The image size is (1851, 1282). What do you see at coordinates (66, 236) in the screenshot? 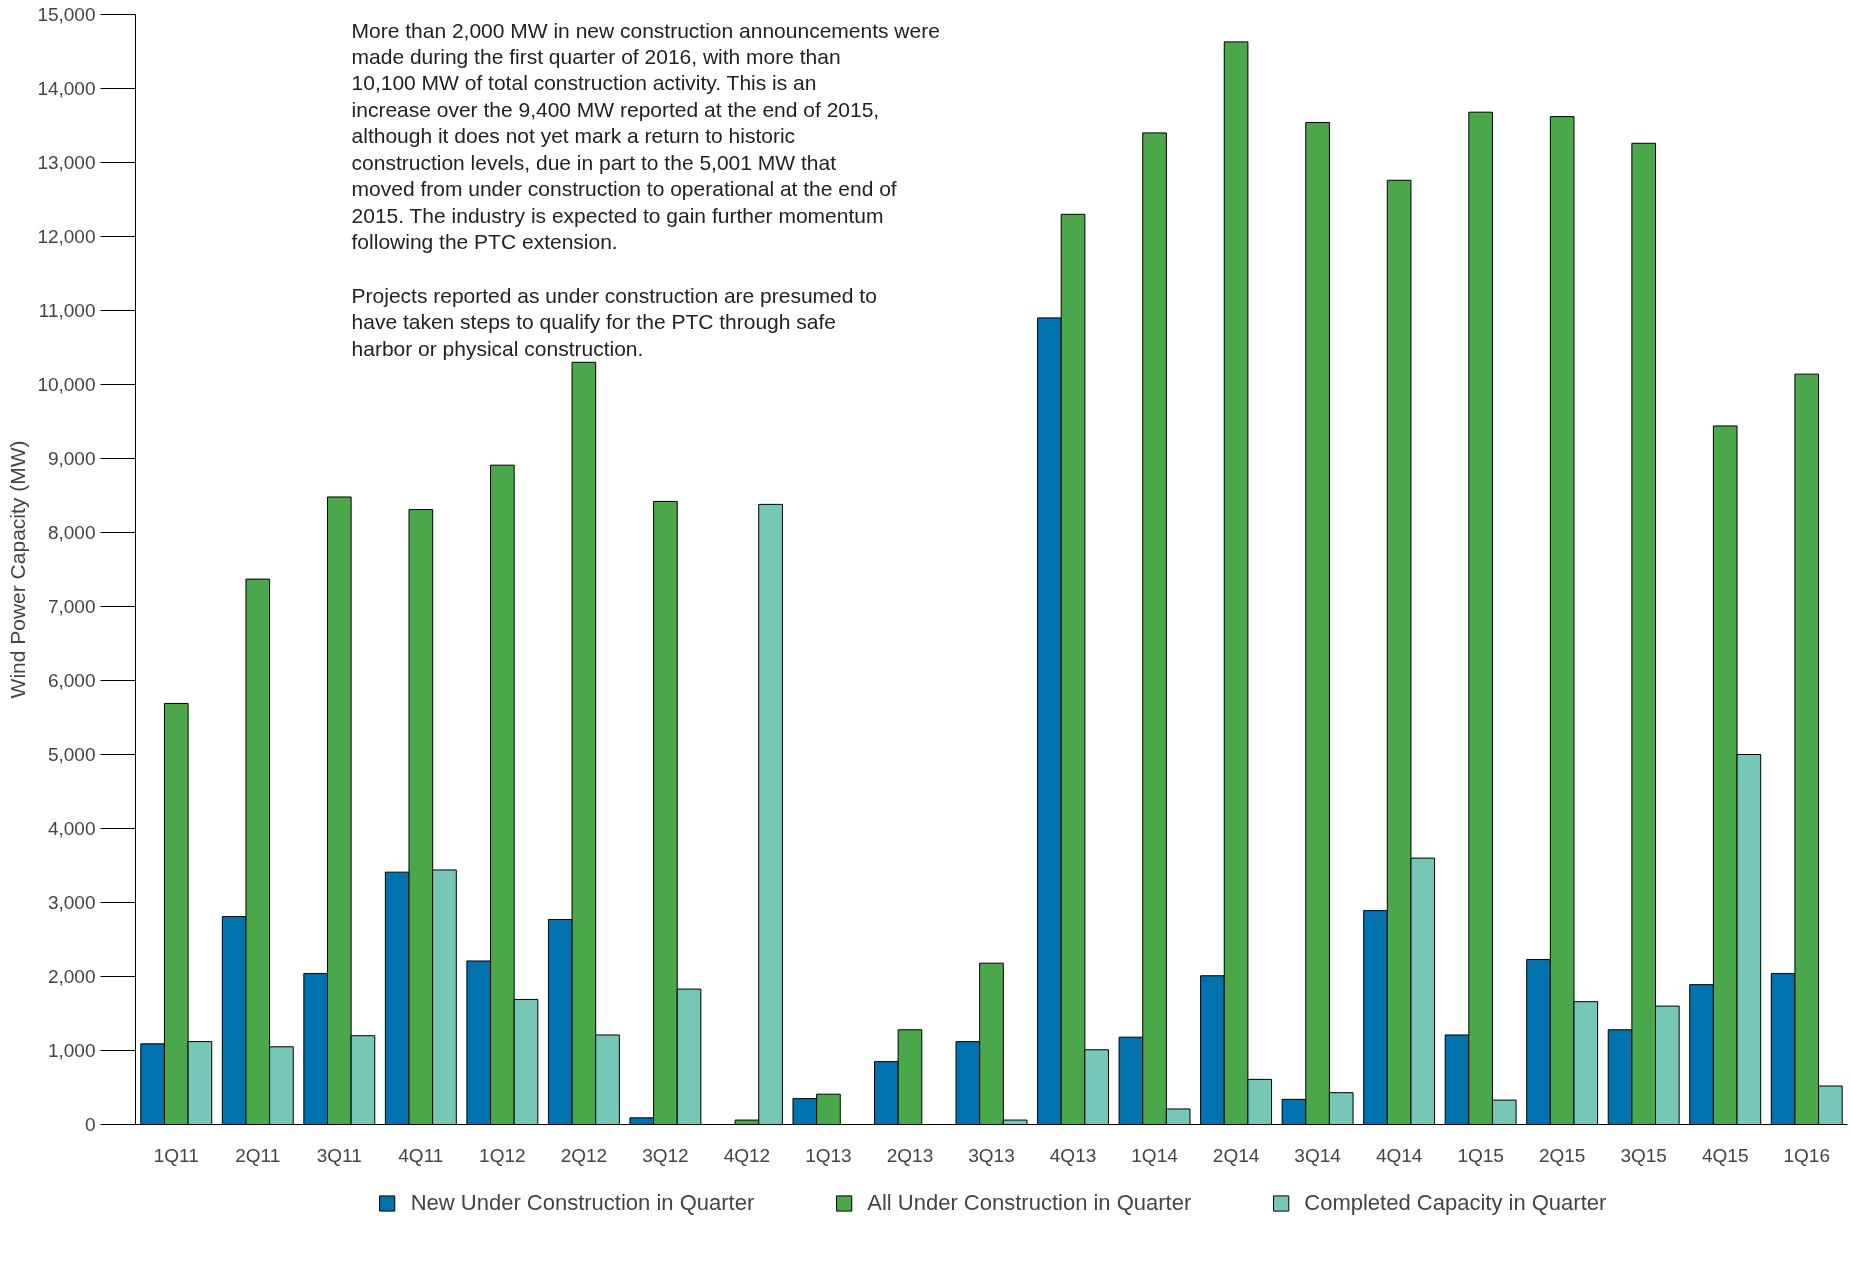
I see `y-tick-label: 12,000` at bounding box center [66, 236].